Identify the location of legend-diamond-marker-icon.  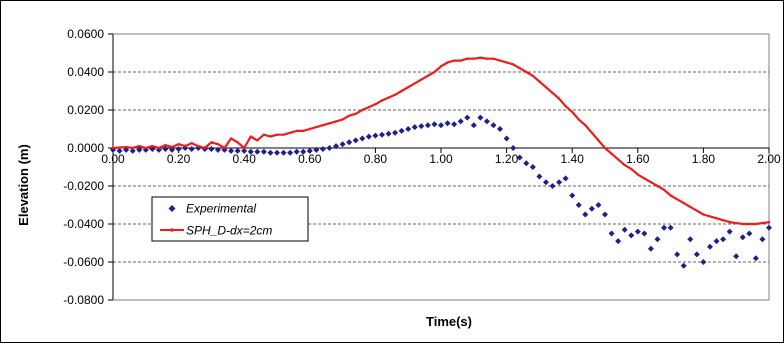
(172, 208).